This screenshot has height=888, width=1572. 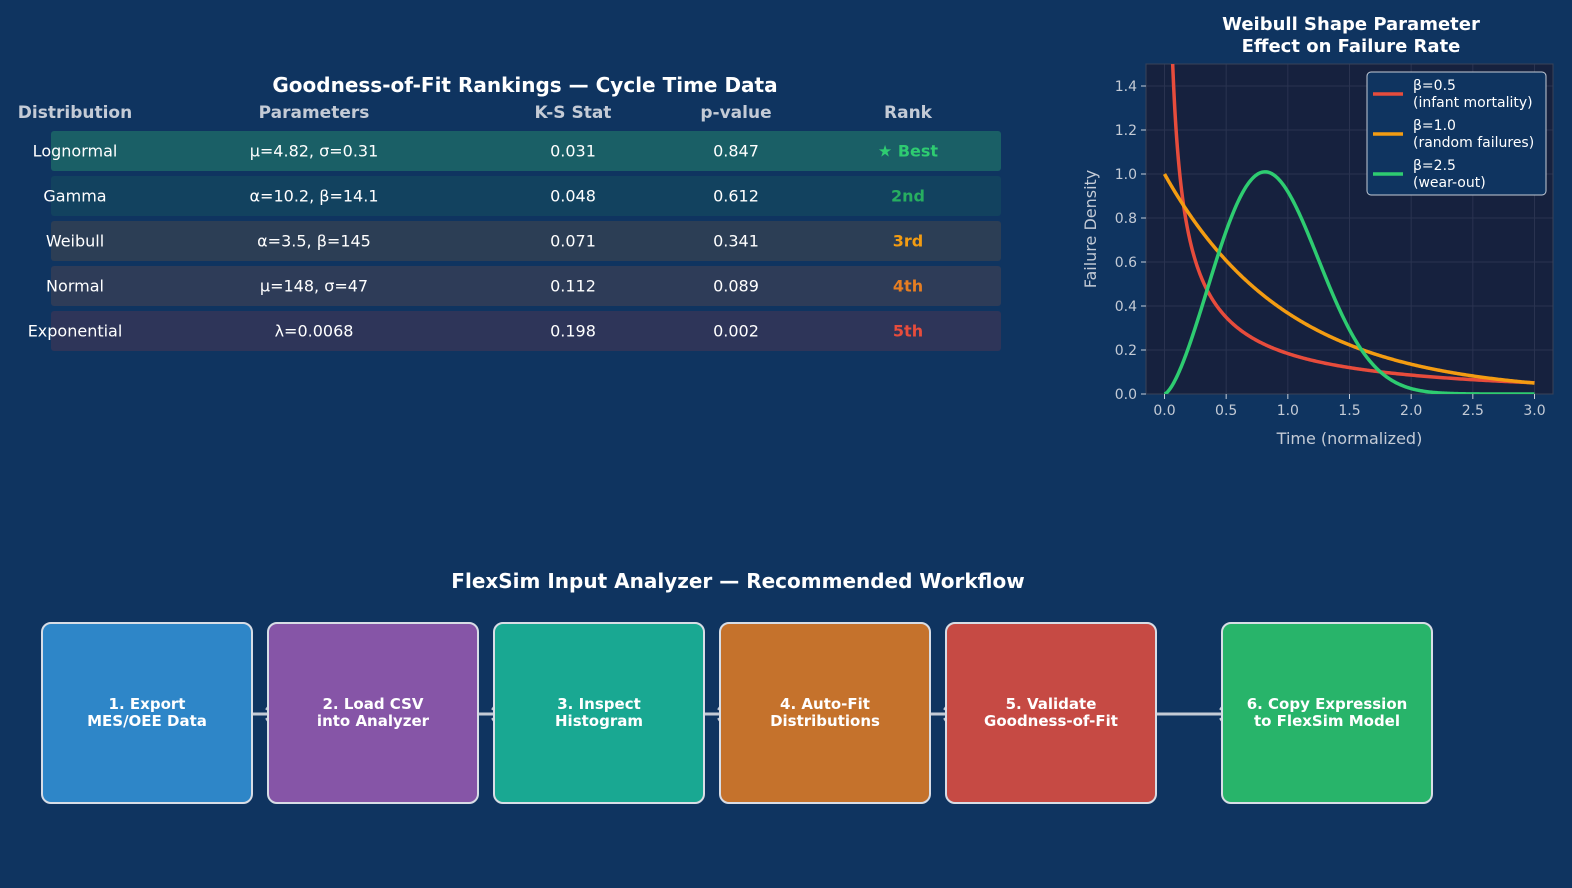 What do you see at coordinates (1327, 713) in the screenshot?
I see `workflow-step: 6. Copy Expression to FlexSim Model` at bounding box center [1327, 713].